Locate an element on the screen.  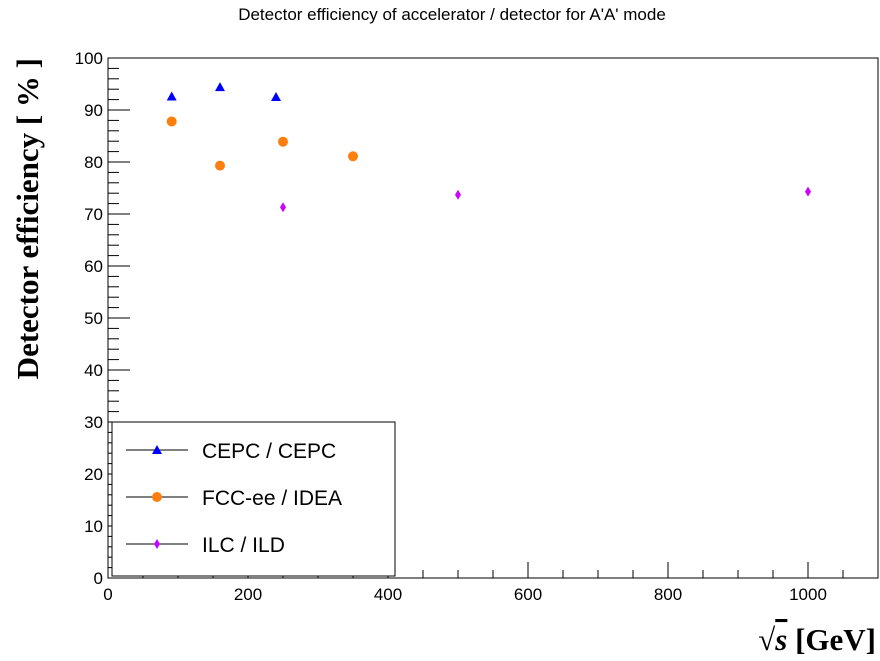
x-axis-title: √s [GeV] is located at coordinates (817, 639).